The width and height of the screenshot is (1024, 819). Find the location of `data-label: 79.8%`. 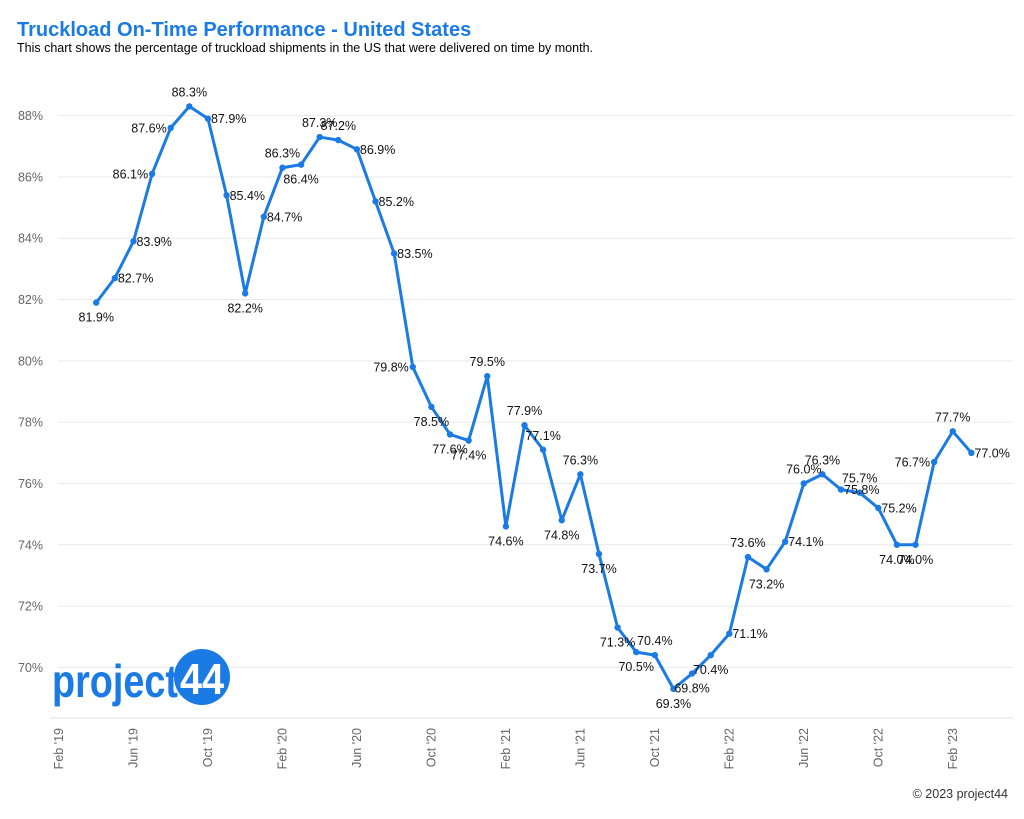

data-label: 79.8% is located at coordinates (390, 367).